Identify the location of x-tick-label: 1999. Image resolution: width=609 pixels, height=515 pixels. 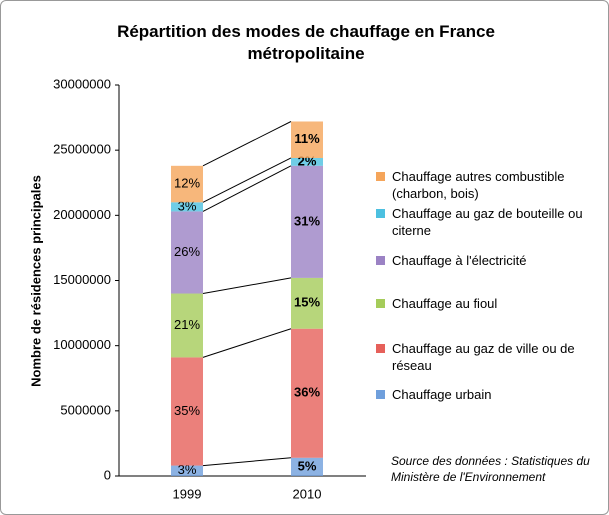
(187, 493).